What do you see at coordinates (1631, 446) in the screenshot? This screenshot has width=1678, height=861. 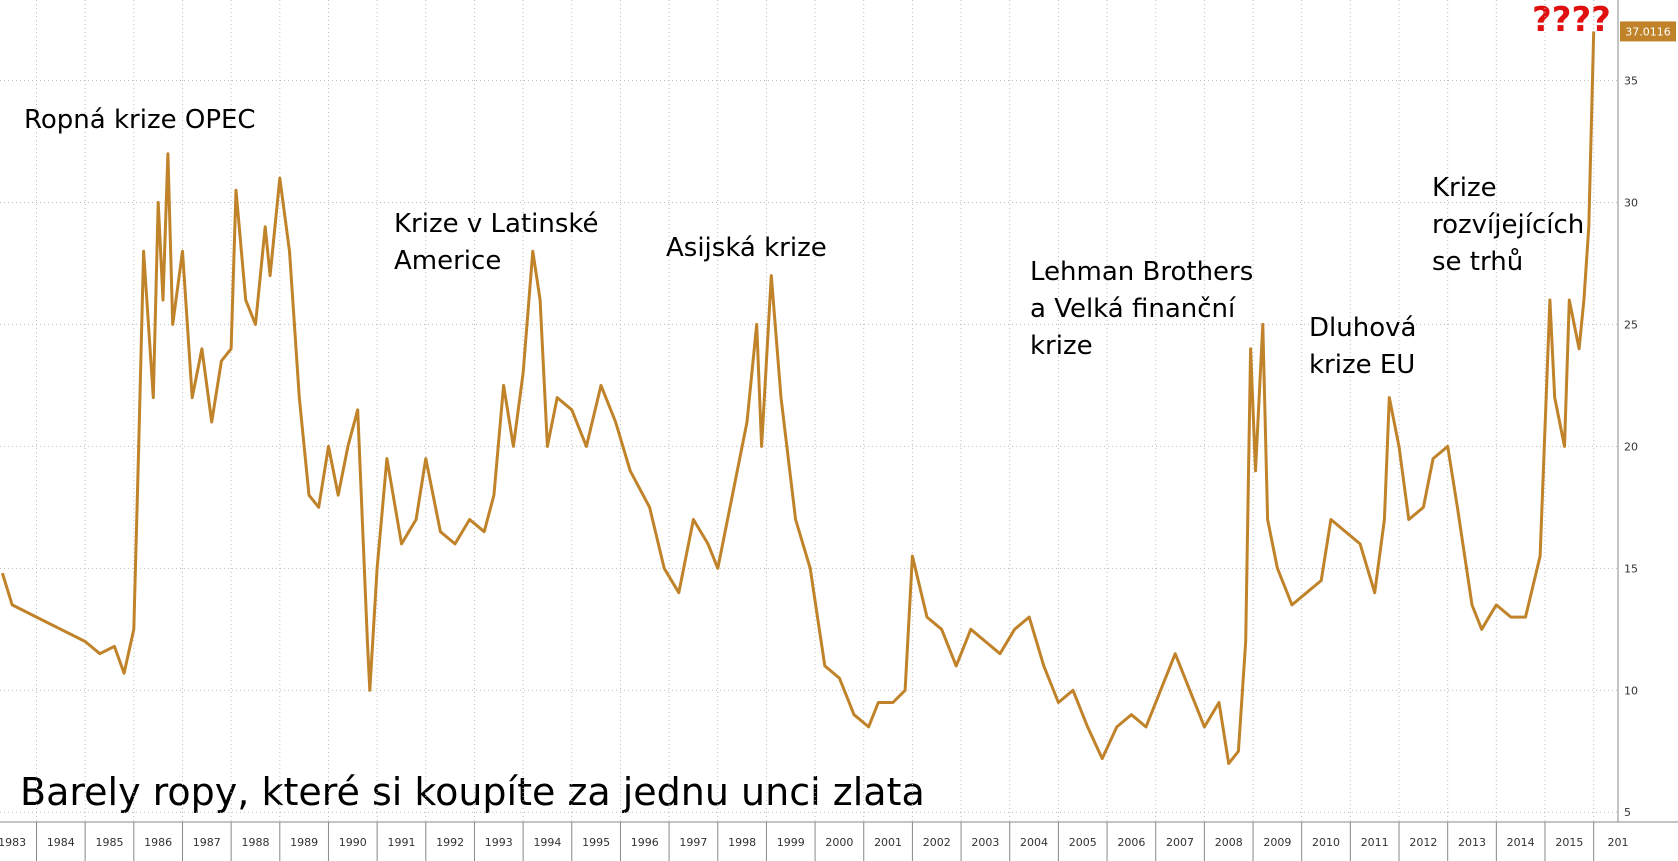 I see `y-tick-label: 20` at bounding box center [1631, 446].